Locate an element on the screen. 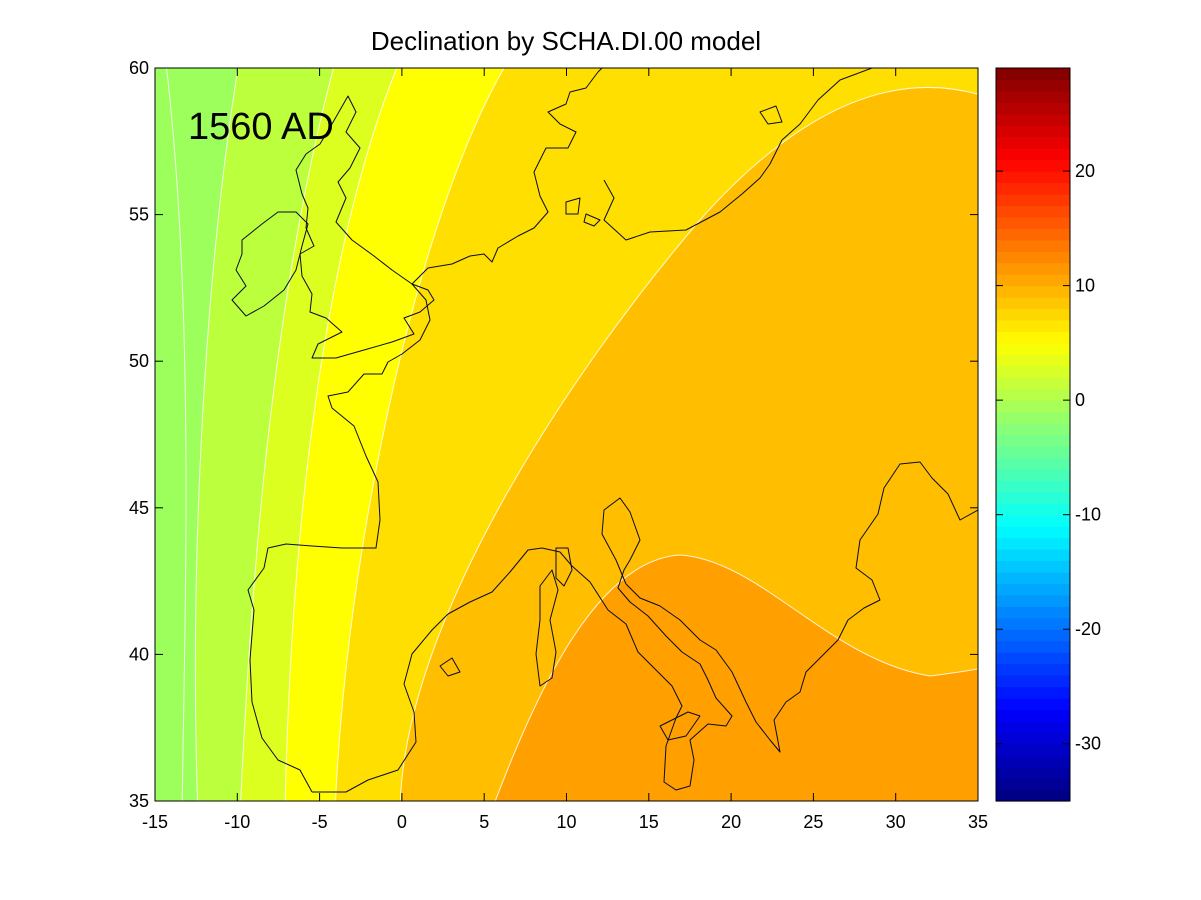 This screenshot has width=1201, height=900. colorbar-tick-label: -30 is located at coordinates (1088, 744).